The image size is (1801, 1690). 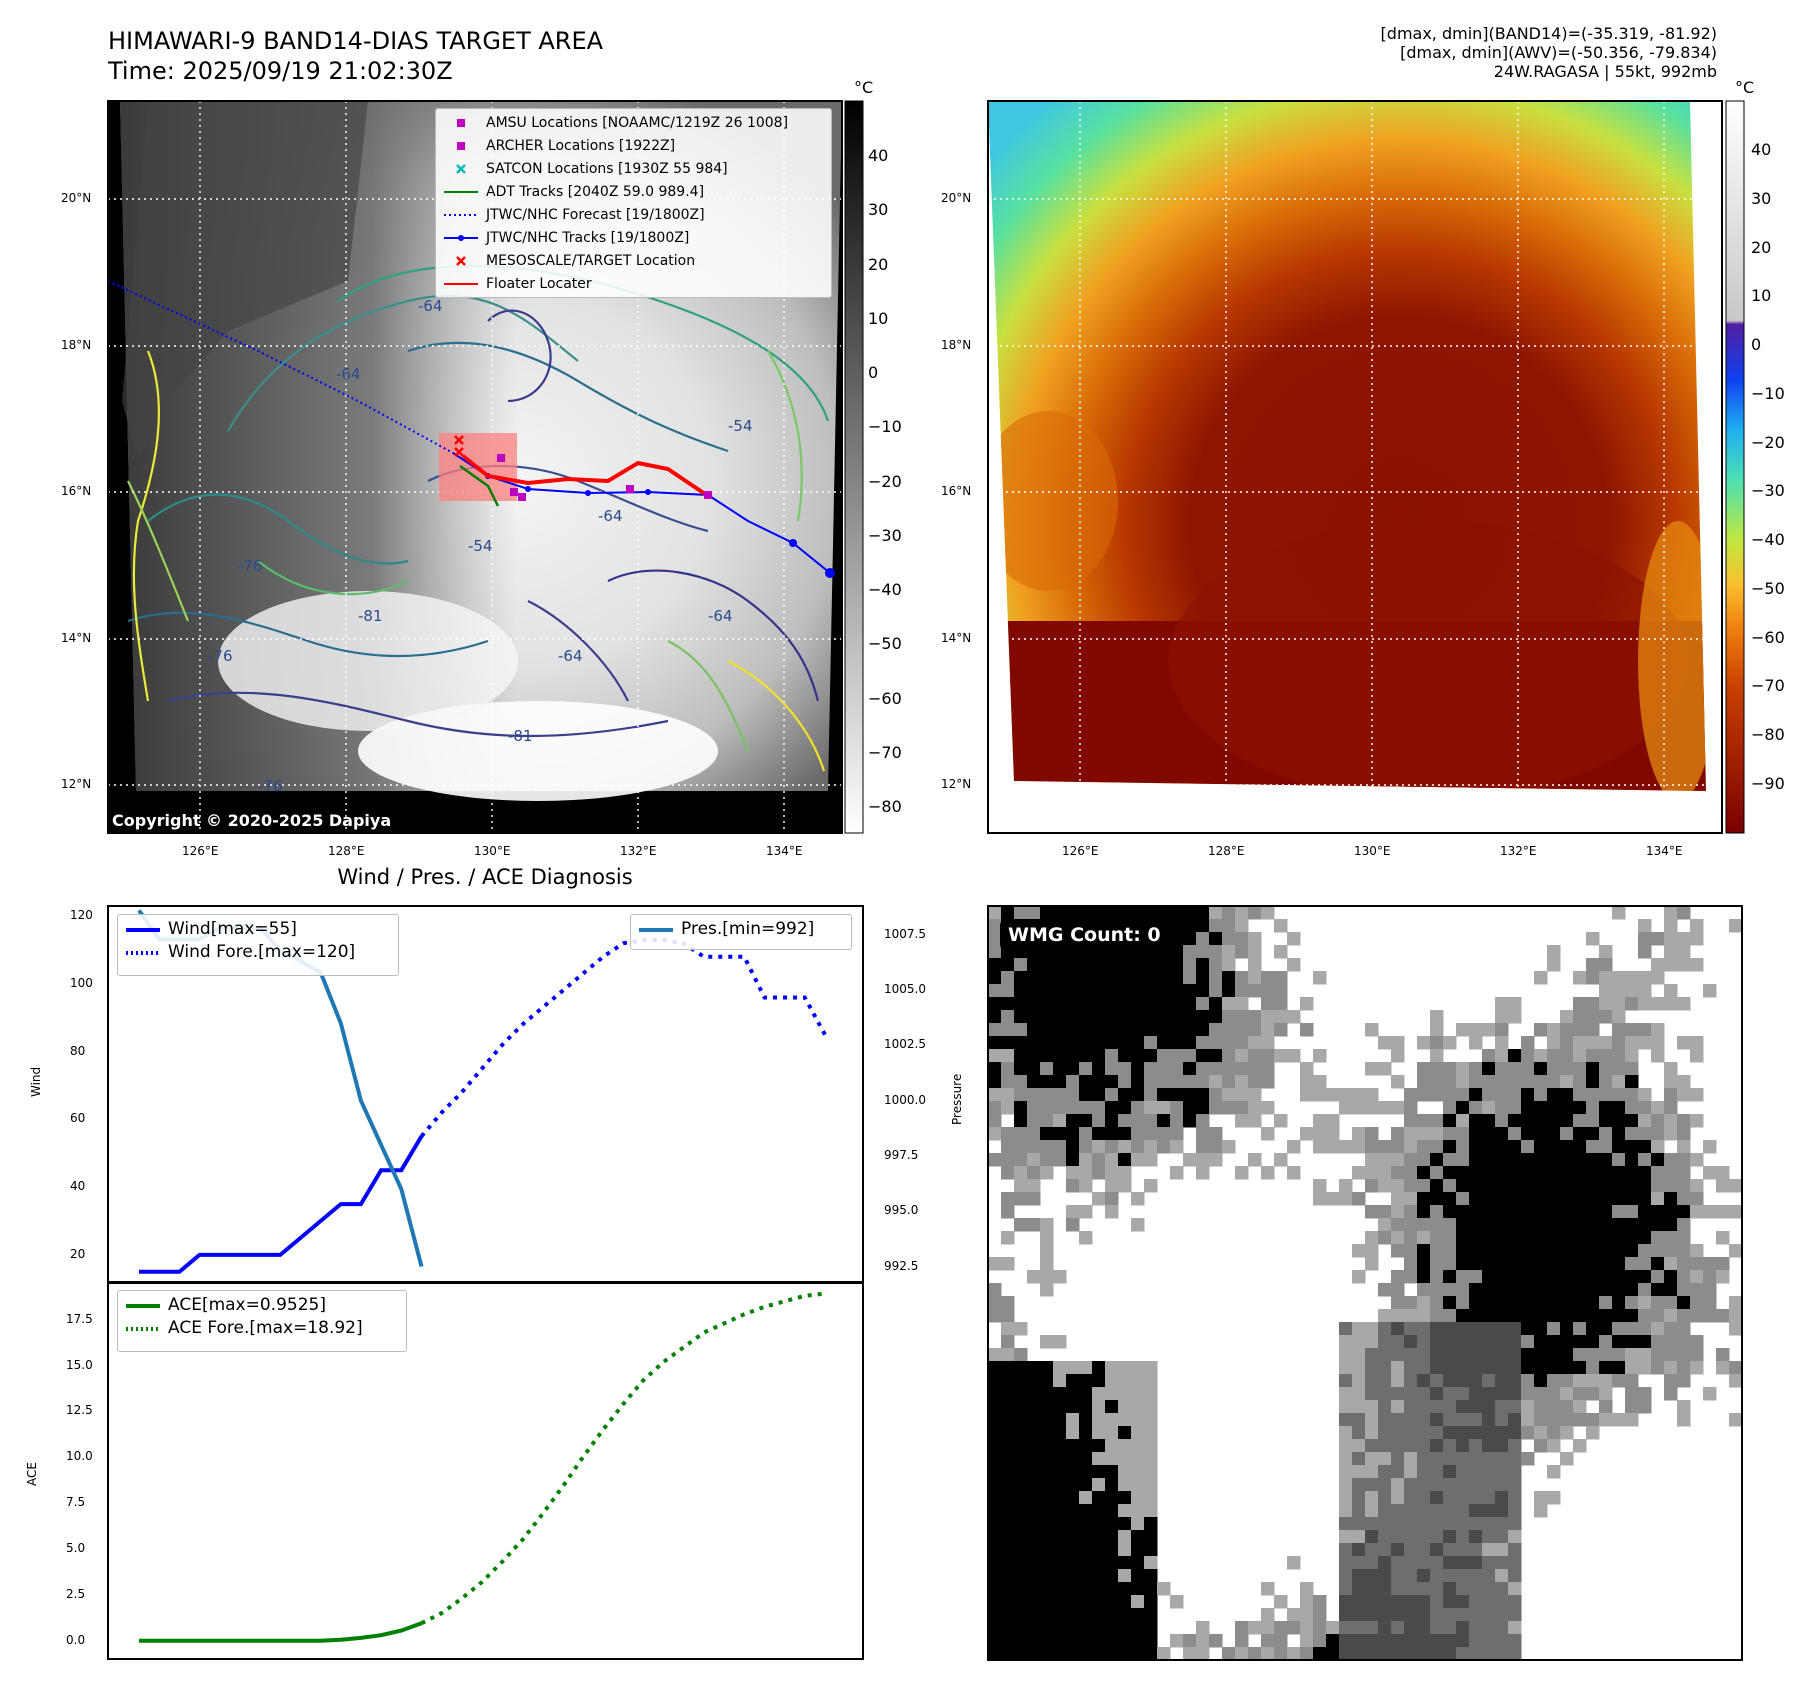 I want to click on ir-colorbar, so click(x=854, y=467).